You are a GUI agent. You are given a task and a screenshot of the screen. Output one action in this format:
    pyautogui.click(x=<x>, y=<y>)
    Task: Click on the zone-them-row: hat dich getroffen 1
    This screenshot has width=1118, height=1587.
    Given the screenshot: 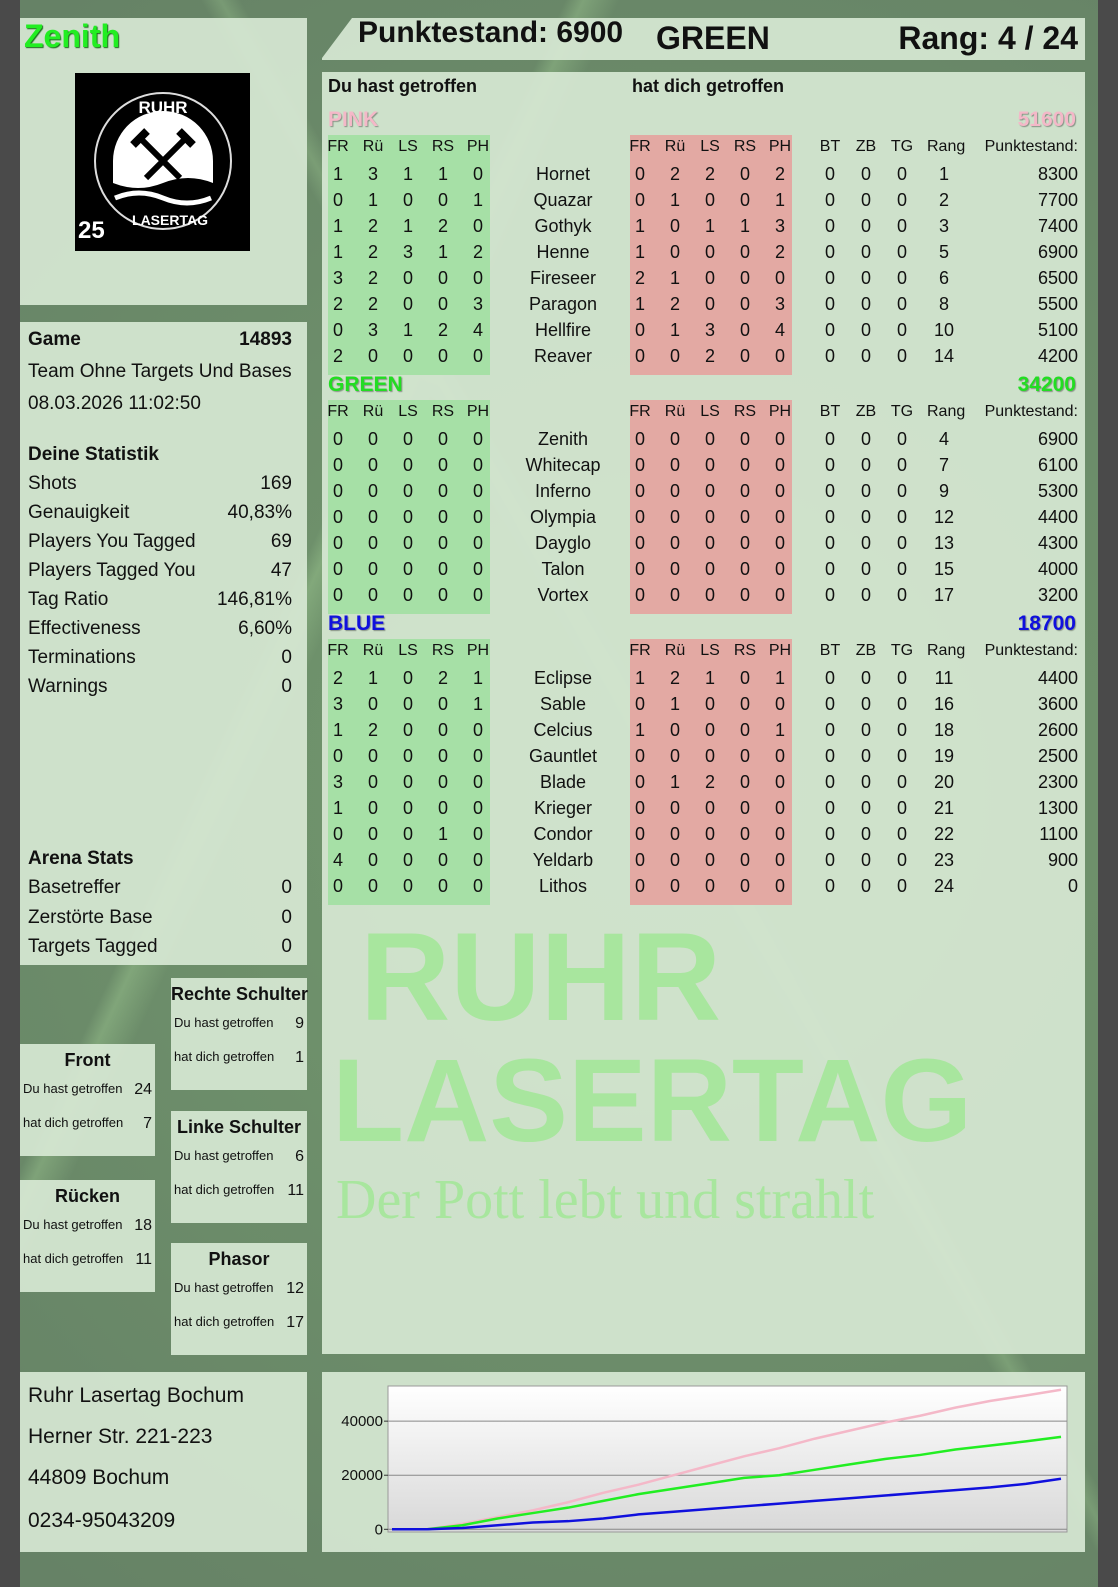 What is the action you would take?
    pyautogui.click(x=239, y=1058)
    